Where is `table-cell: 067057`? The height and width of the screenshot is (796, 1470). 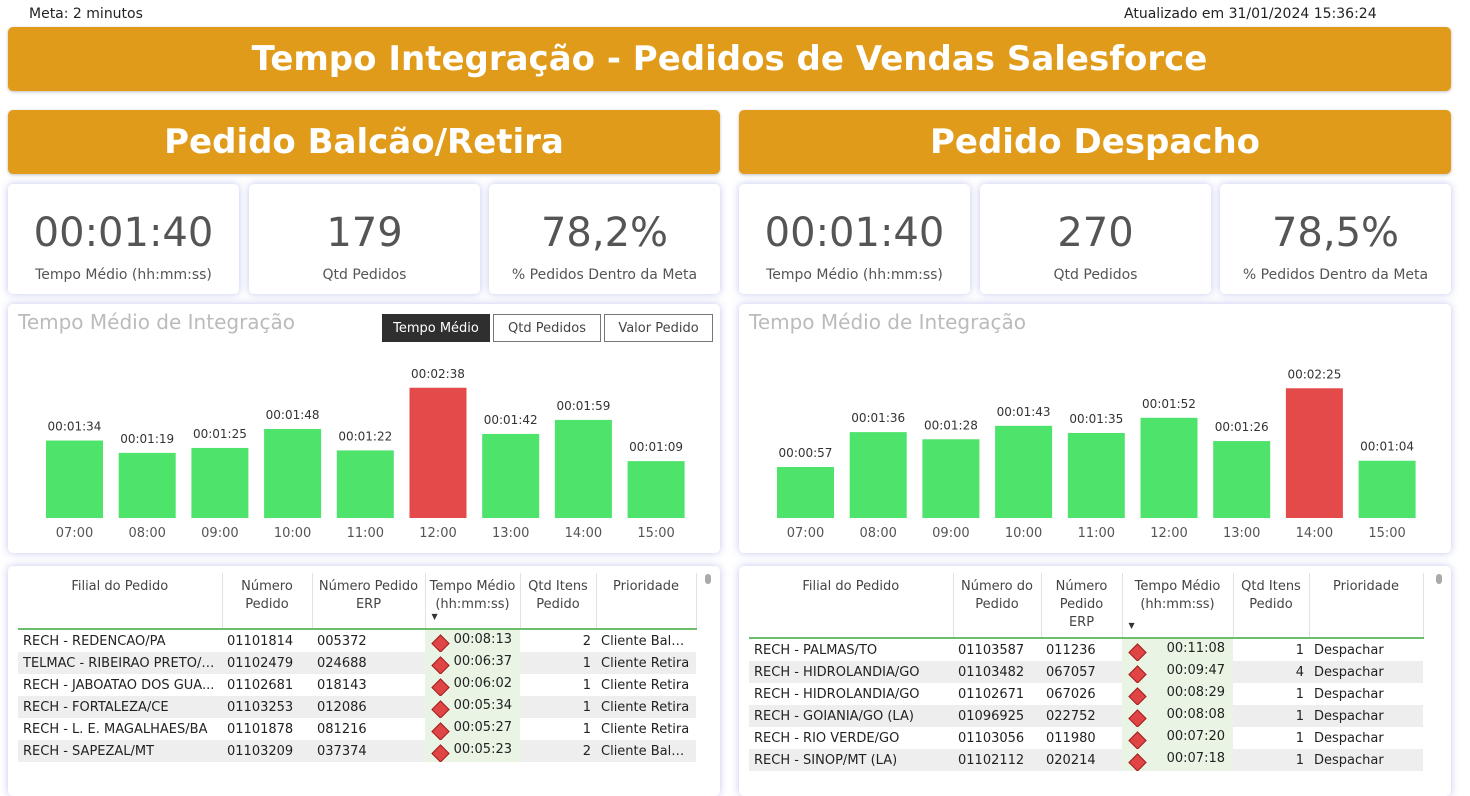
table-cell: 067057 is located at coordinates (1081, 672).